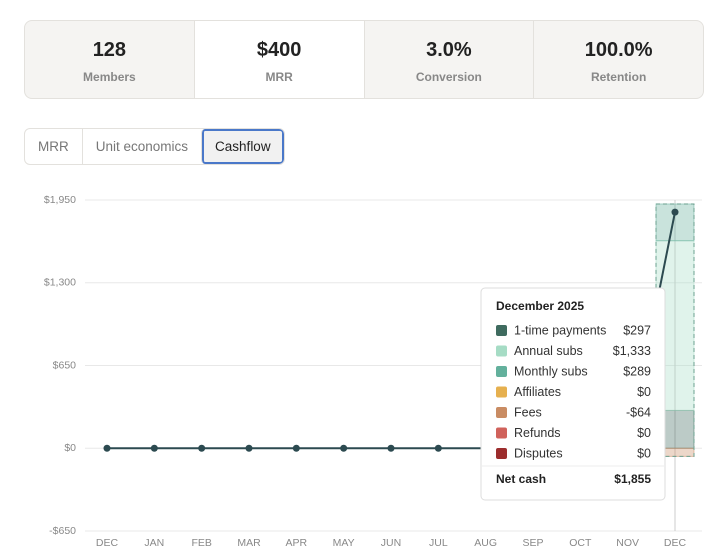 This screenshot has height=553, width=720. Describe the element at coordinates (627, 543) in the screenshot. I see `x-tick-label: NOV` at that location.